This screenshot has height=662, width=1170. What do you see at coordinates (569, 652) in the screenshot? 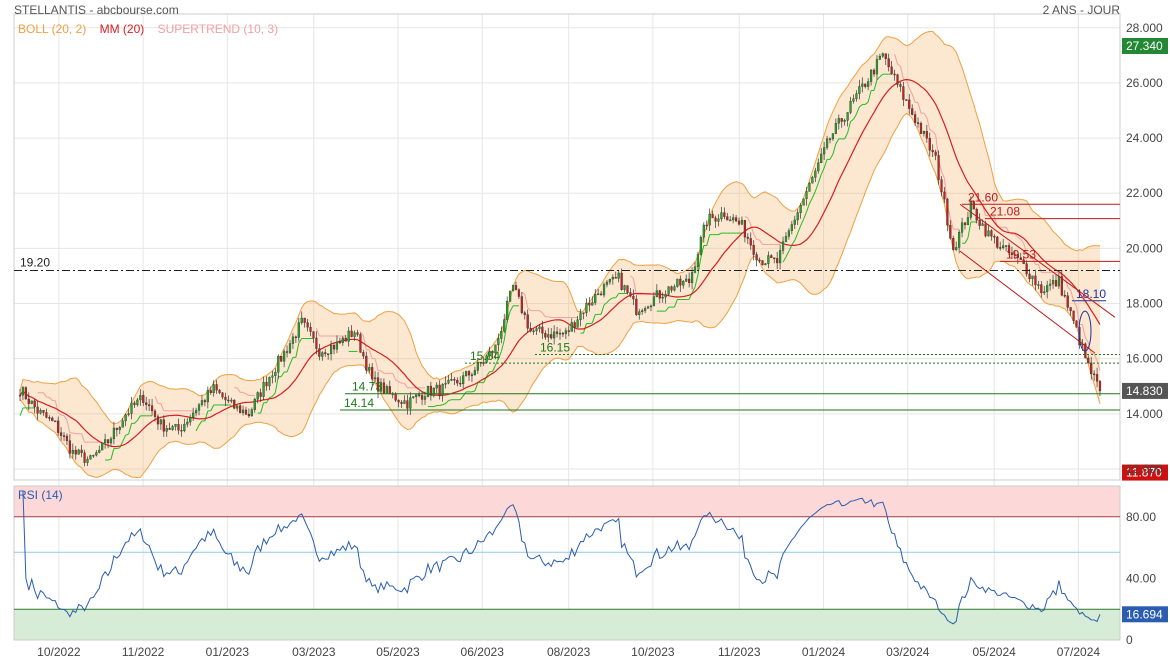
I see `x-tick-label: 08/2023` at bounding box center [569, 652].